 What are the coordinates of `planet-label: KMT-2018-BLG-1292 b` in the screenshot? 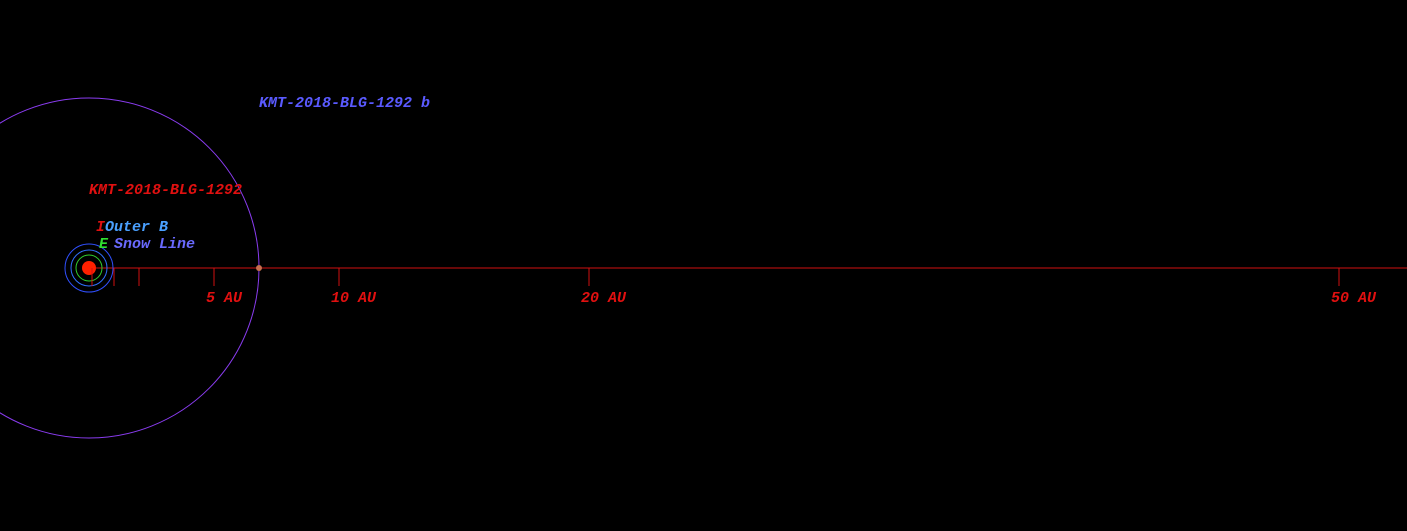 It's located at (344, 103).